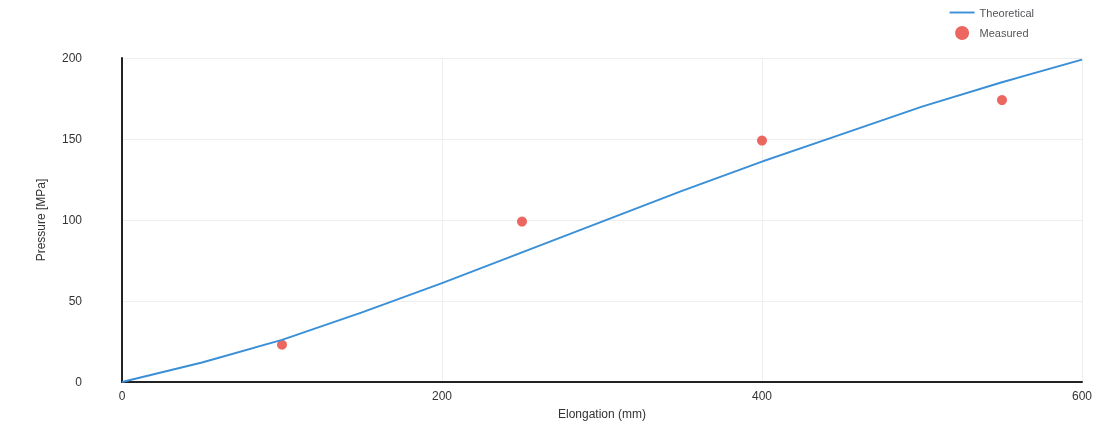 The image size is (1099, 429). What do you see at coordinates (79, 382) in the screenshot?
I see `y-tick-label: 0` at bounding box center [79, 382].